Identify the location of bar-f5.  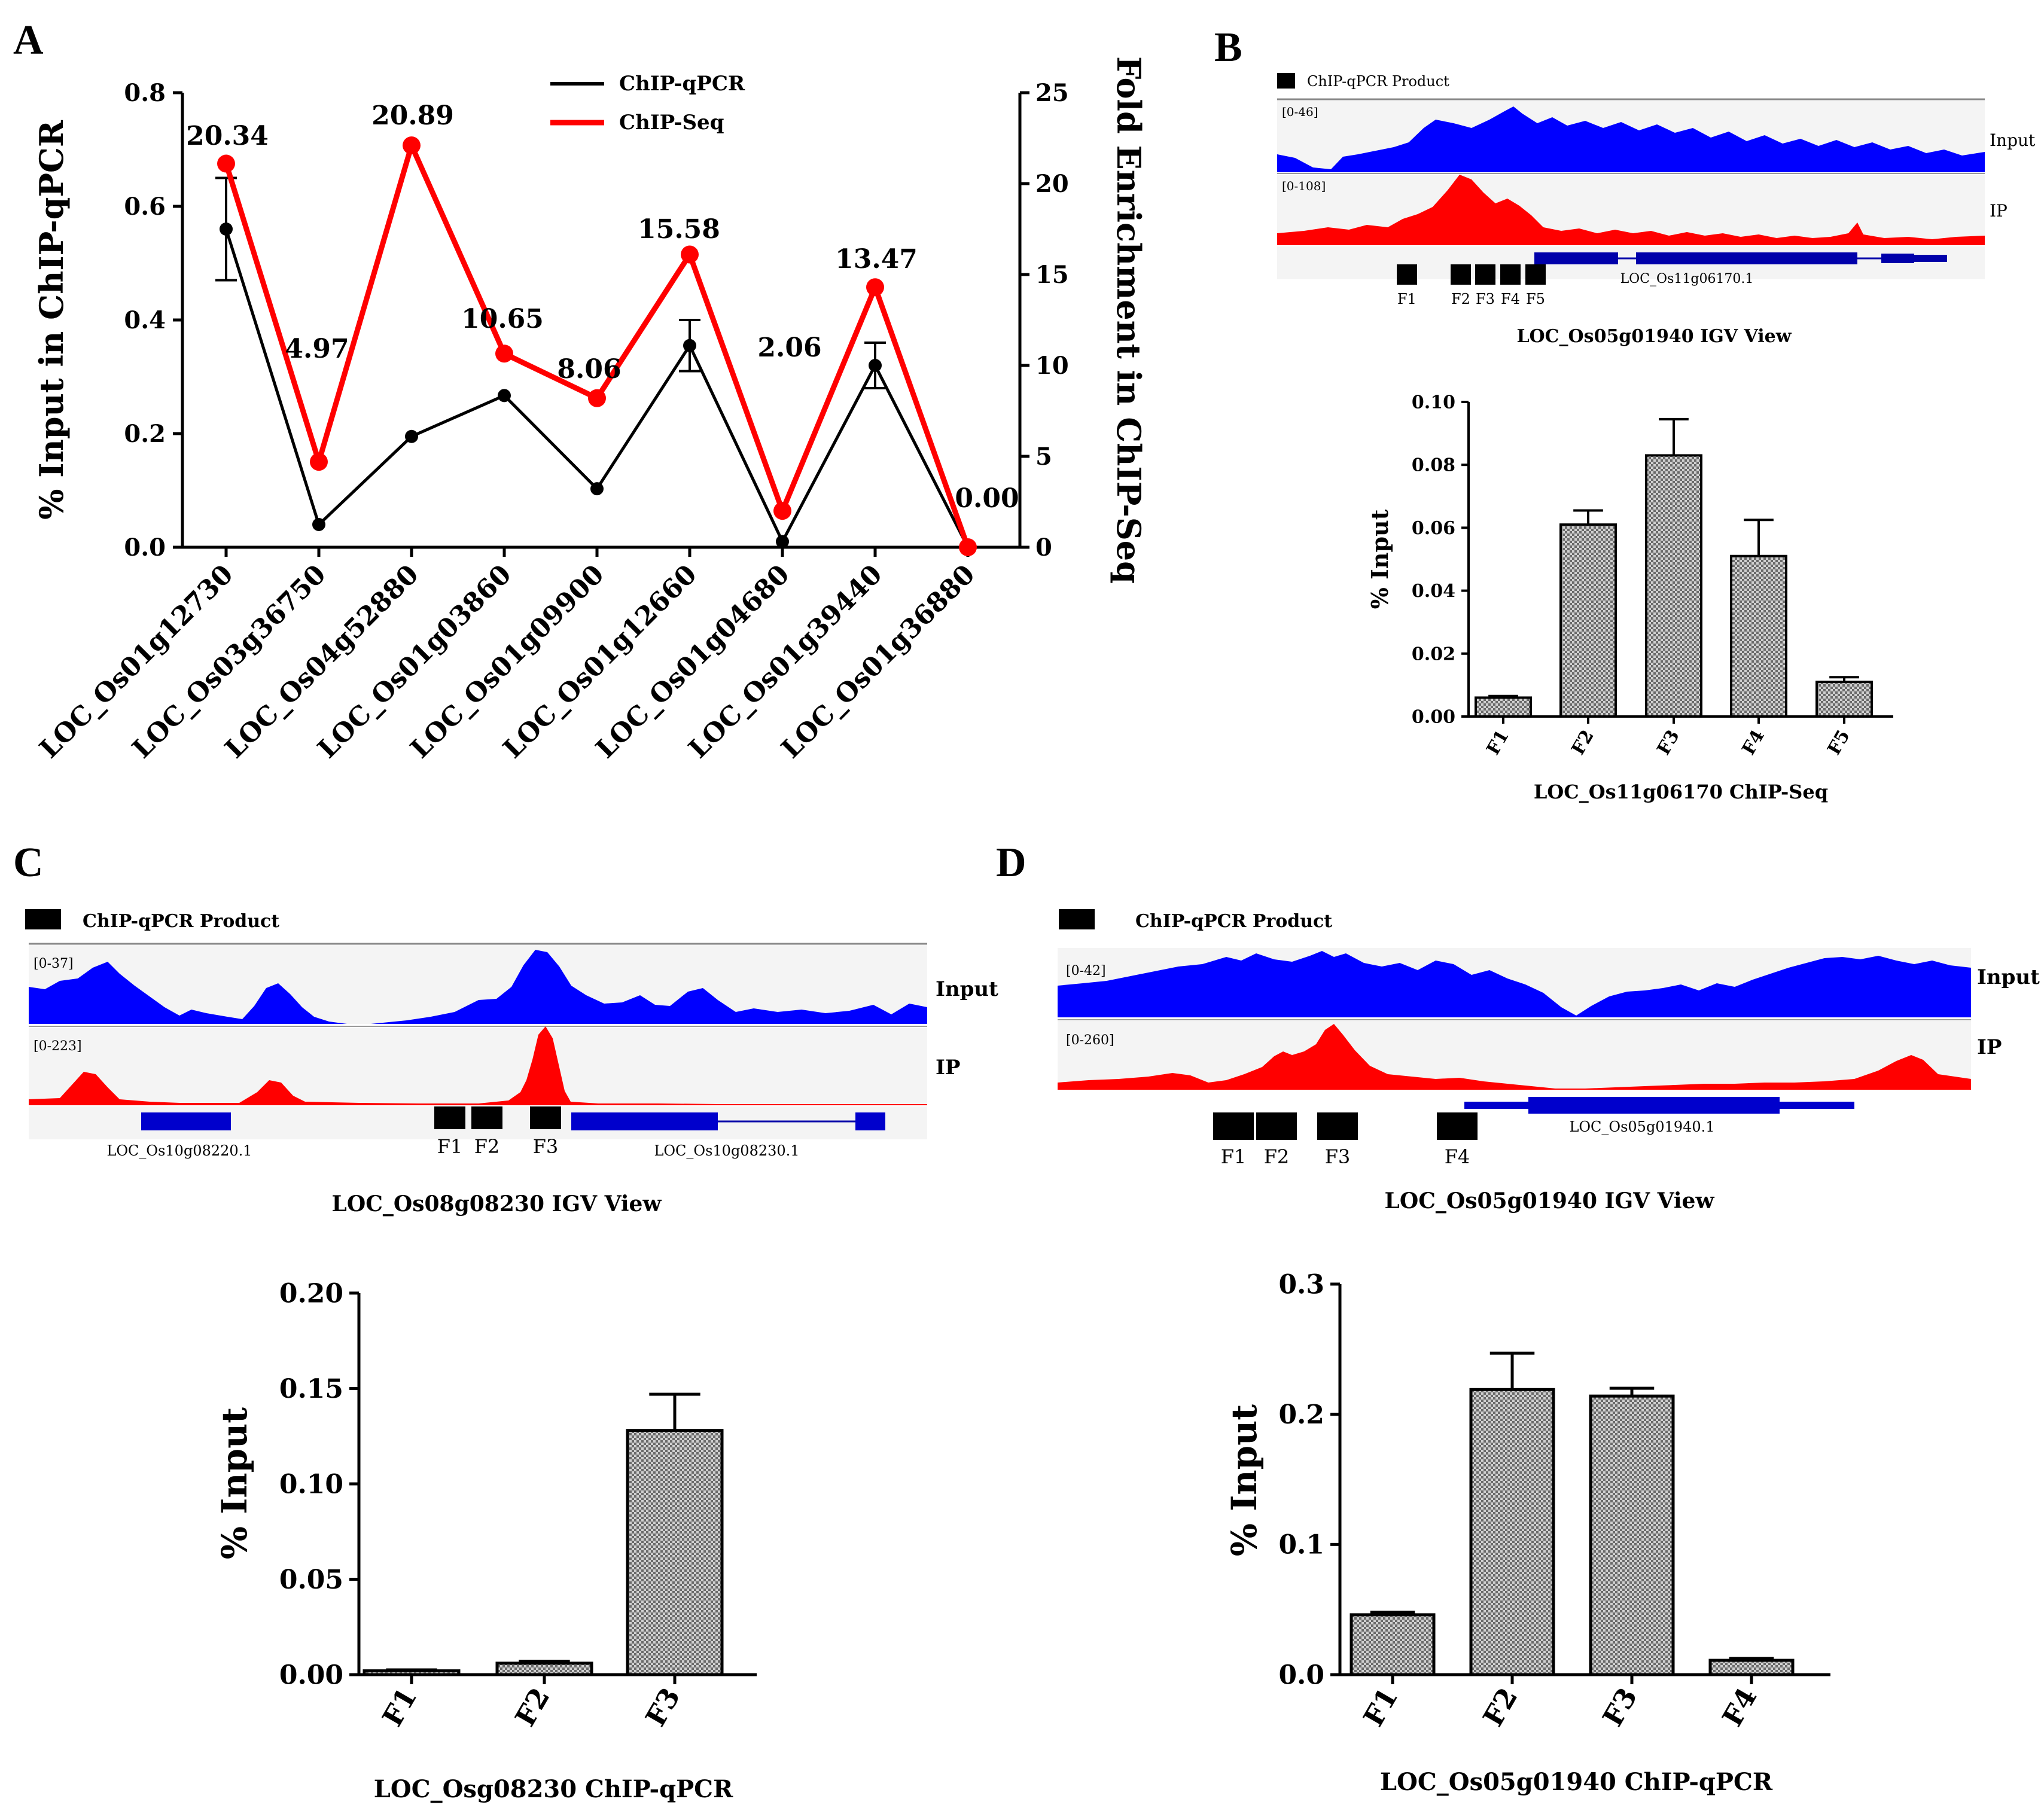
(1844, 699).